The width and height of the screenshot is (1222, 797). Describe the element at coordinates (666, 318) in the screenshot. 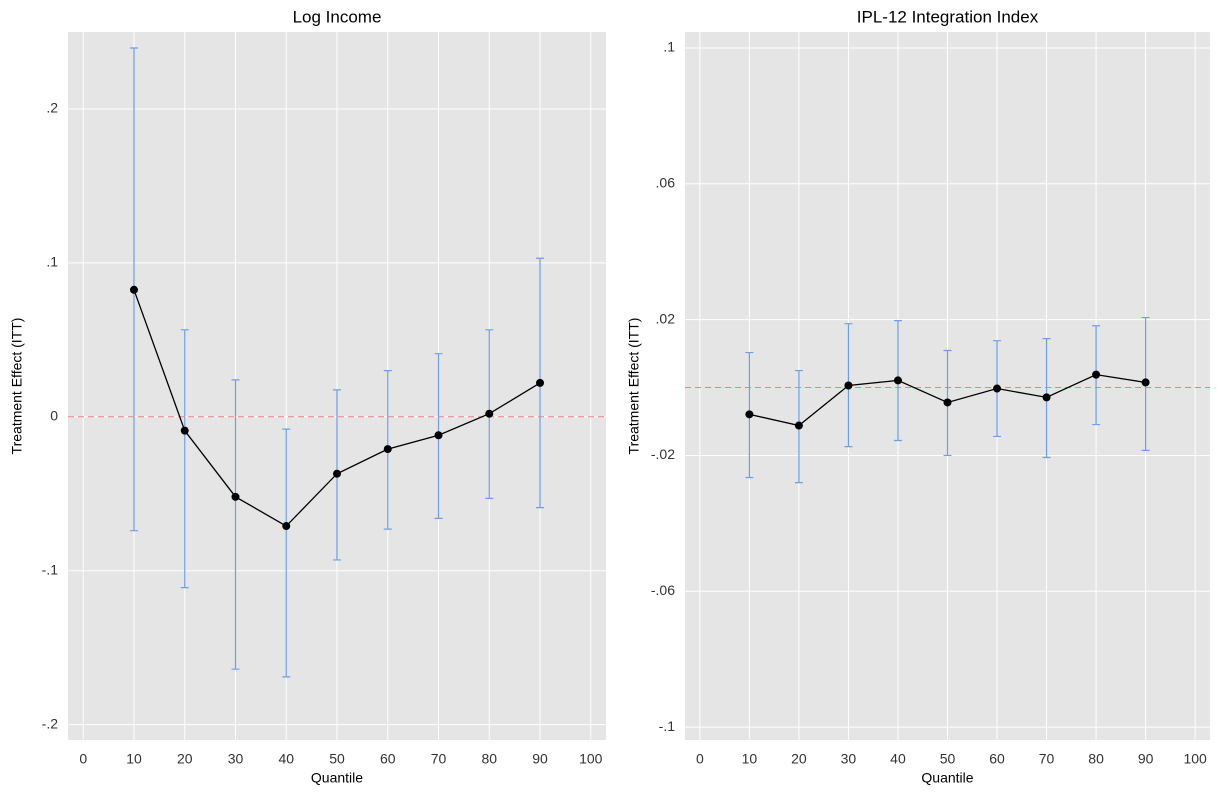

I see `y-tick-label: .02` at that location.